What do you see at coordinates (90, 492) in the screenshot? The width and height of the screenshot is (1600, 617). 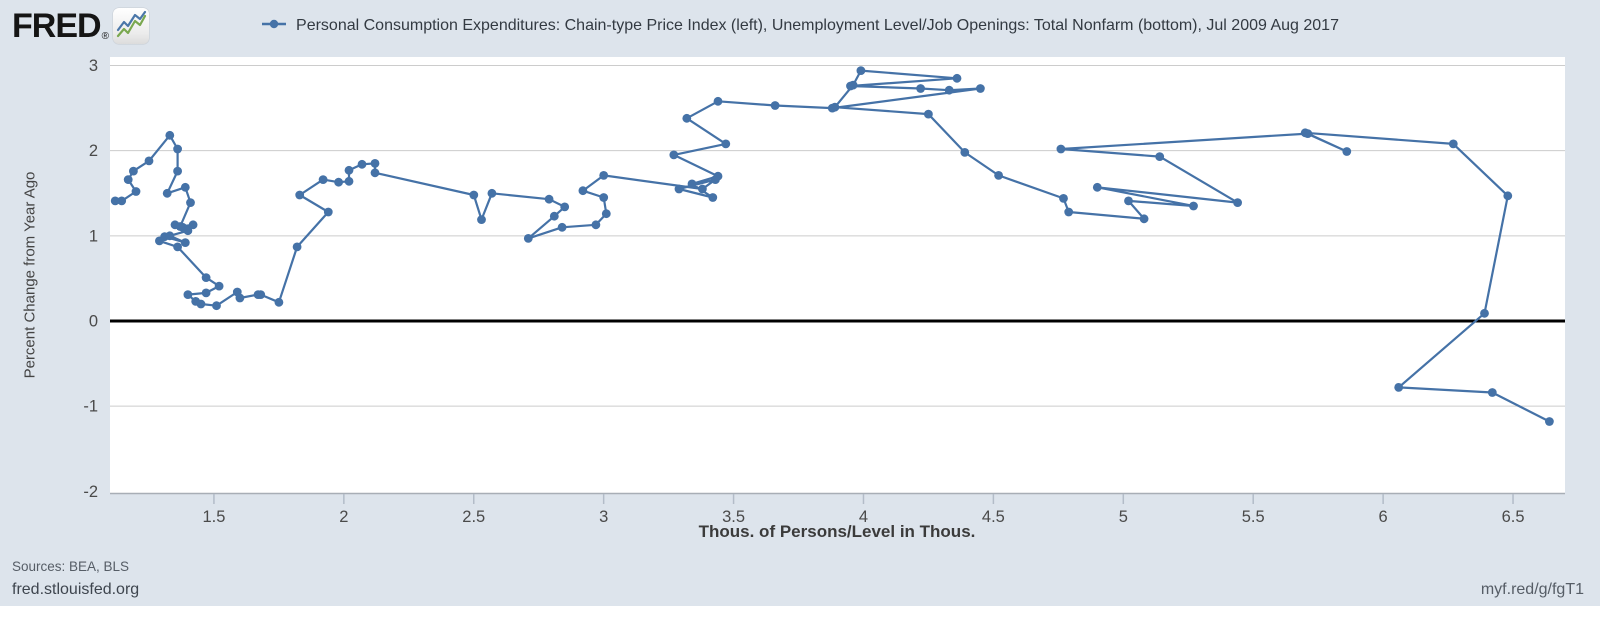 I see `y-tick-label: -2` at bounding box center [90, 492].